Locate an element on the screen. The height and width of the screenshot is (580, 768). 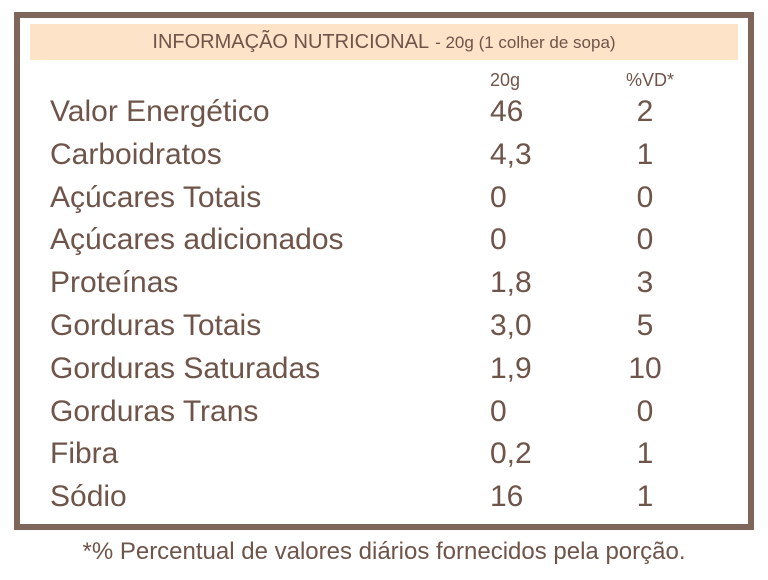
column-header-amount: 20g is located at coordinates (505, 80).